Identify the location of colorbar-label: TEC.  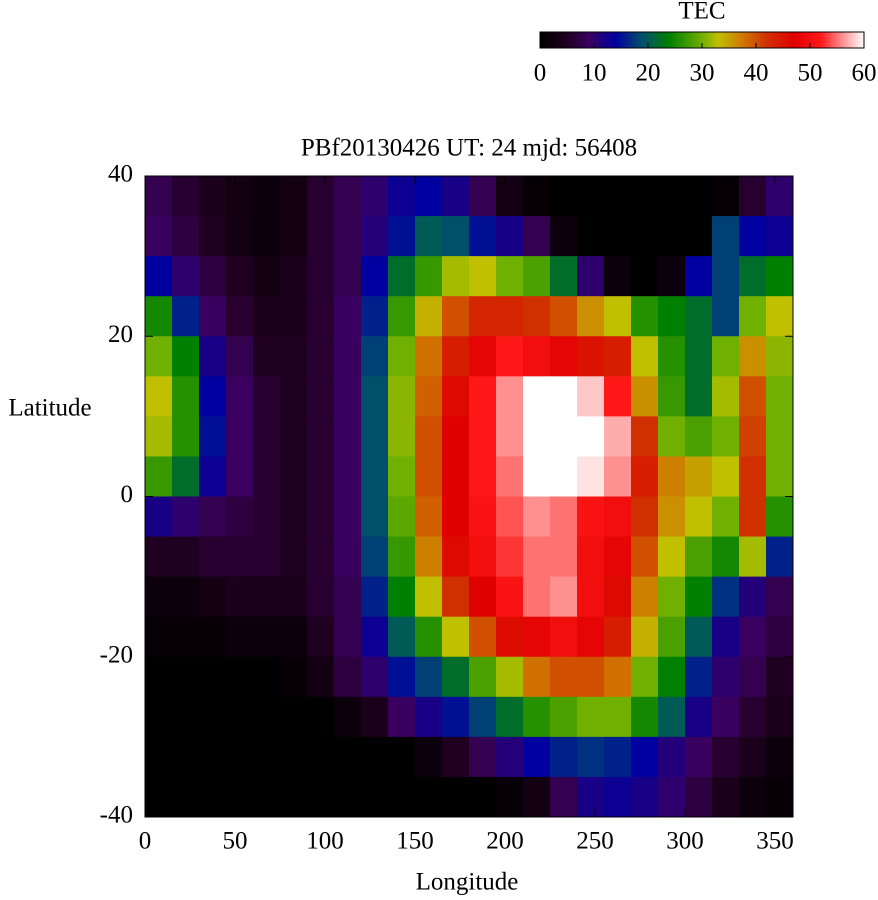
(701, 12).